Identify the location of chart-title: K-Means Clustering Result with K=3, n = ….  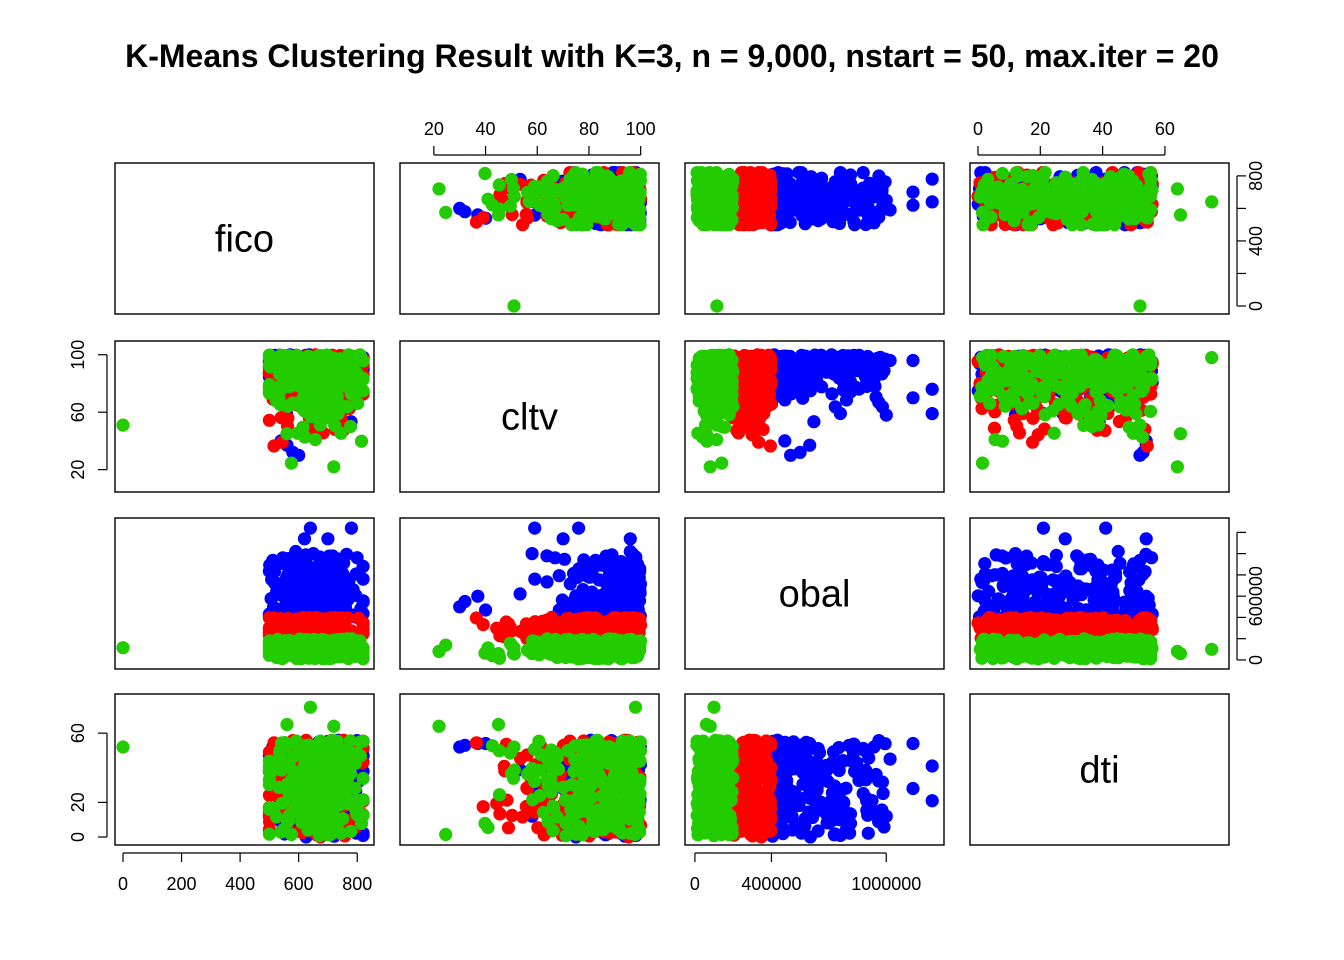
(672, 56).